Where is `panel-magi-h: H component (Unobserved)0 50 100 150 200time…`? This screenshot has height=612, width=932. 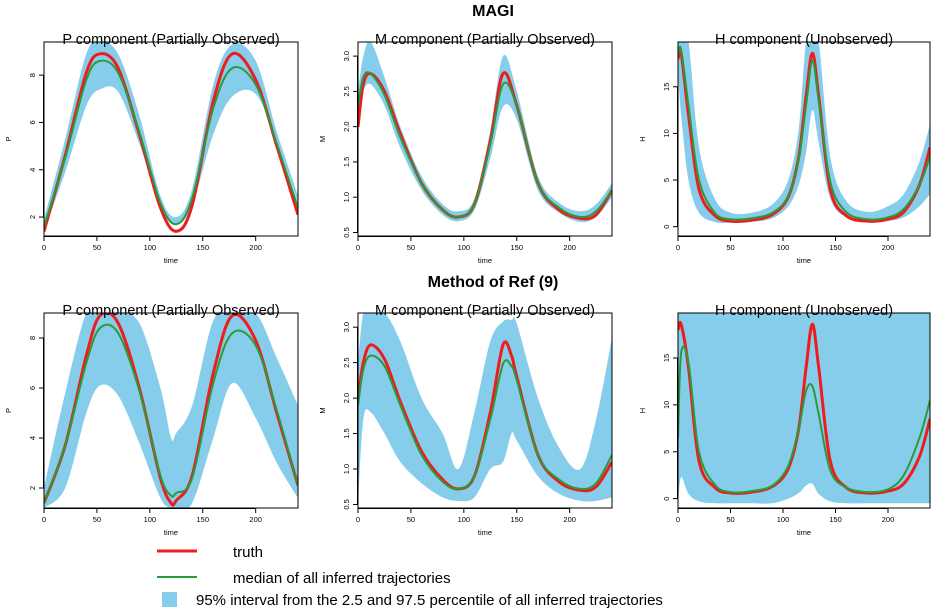 panel-magi-h: H component (Unobserved)0 50 100 150 200time… is located at coordinates (784, 148).